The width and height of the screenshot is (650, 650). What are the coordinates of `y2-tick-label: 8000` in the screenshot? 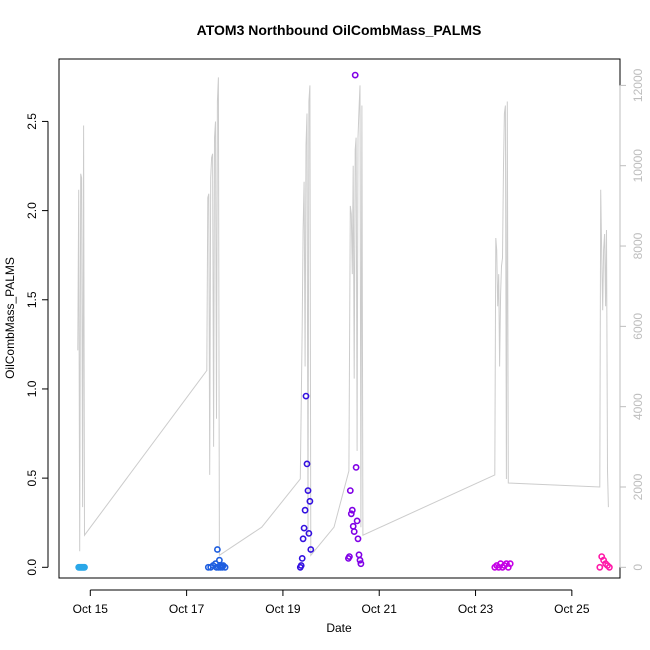 It's located at (638, 245).